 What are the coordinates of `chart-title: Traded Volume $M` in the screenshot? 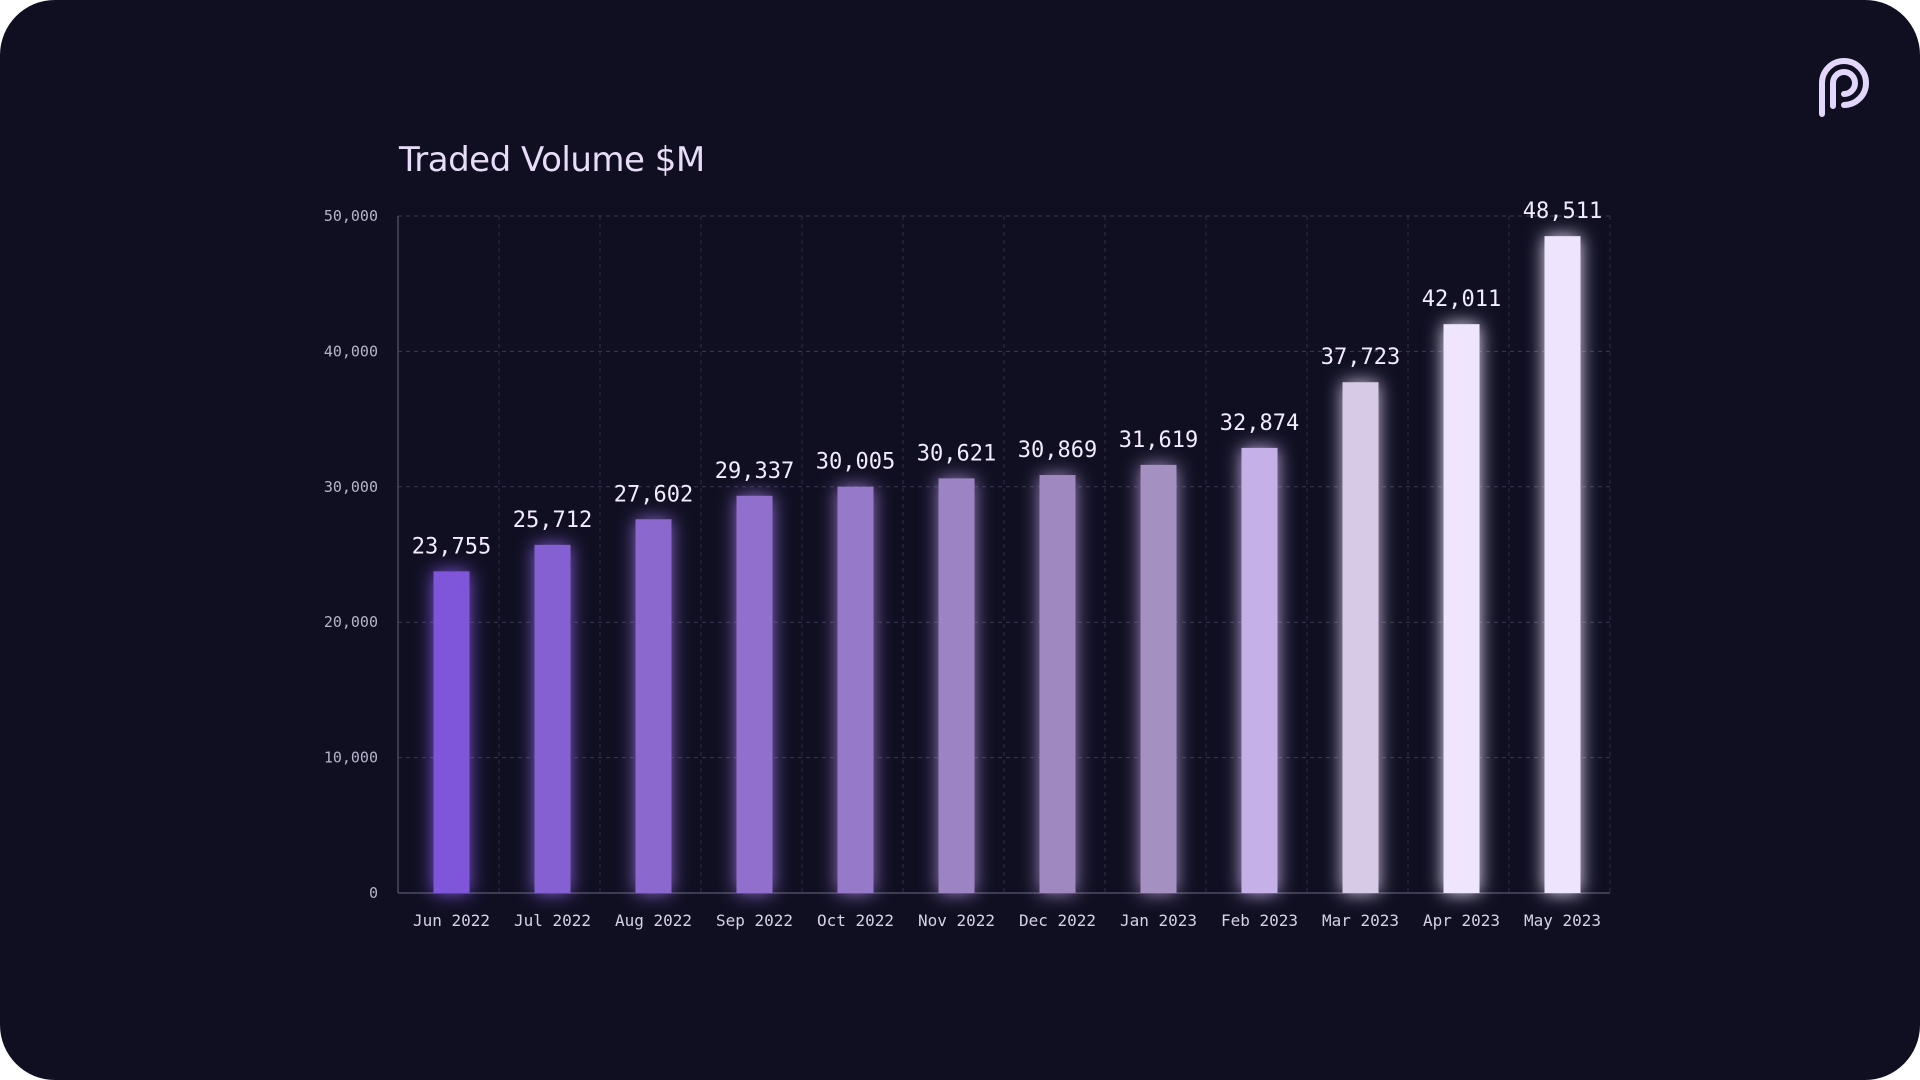 It's located at (552, 160).